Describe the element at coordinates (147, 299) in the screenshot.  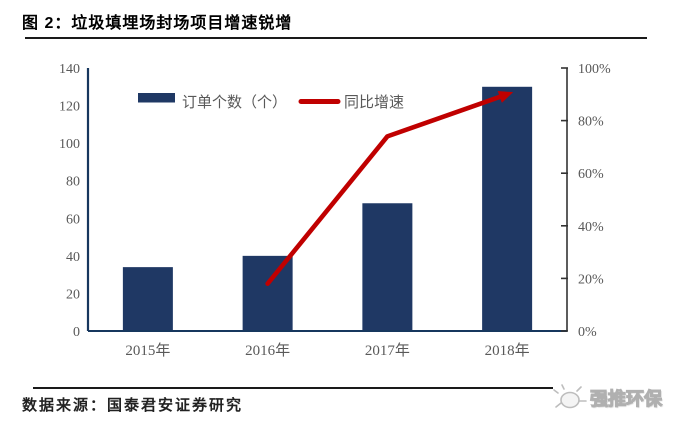
I see `bar-2015年` at that location.